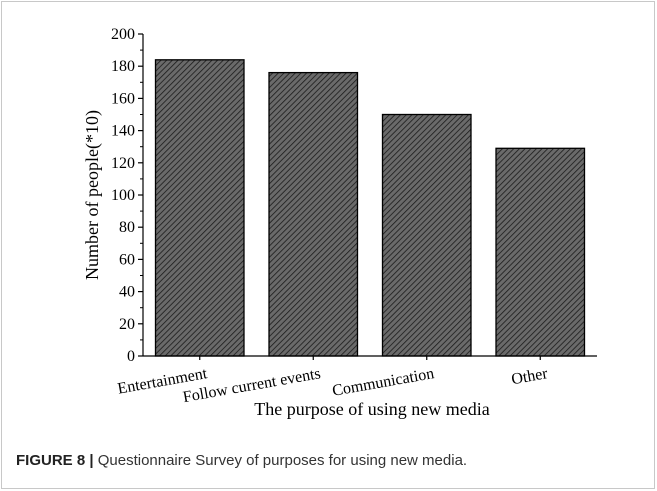 The image size is (657, 491). What do you see at coordinates (123, 163) in the screenshot?
I see `y-tick-label: 120` at bounding box center [123, 163].